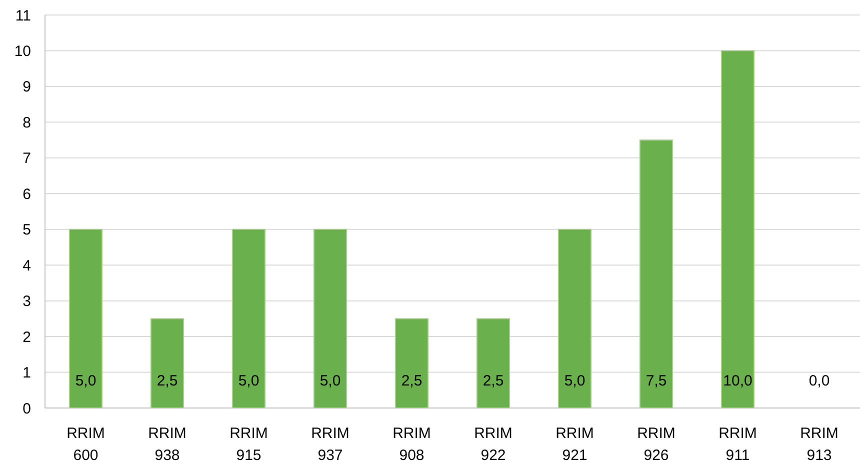  I want to click on y-tick-label: 10, so click(22, 51).